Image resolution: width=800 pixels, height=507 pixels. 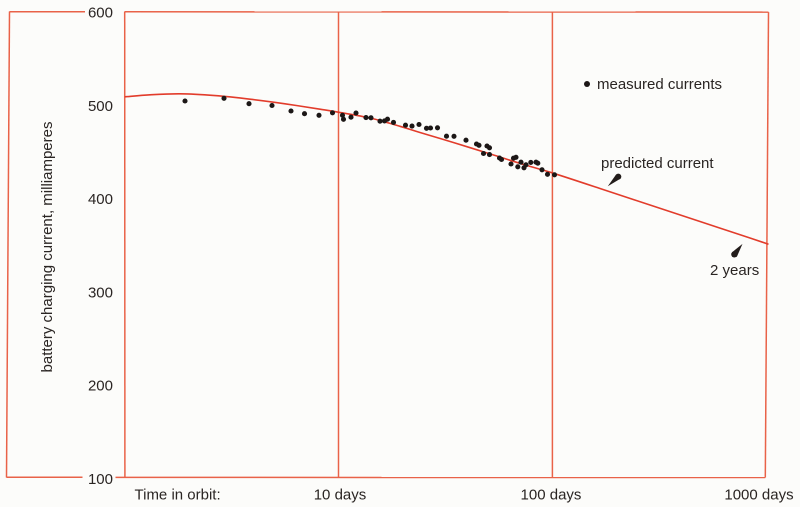 I want to click on svg-text: 10 days, so click(x=340, y=495).